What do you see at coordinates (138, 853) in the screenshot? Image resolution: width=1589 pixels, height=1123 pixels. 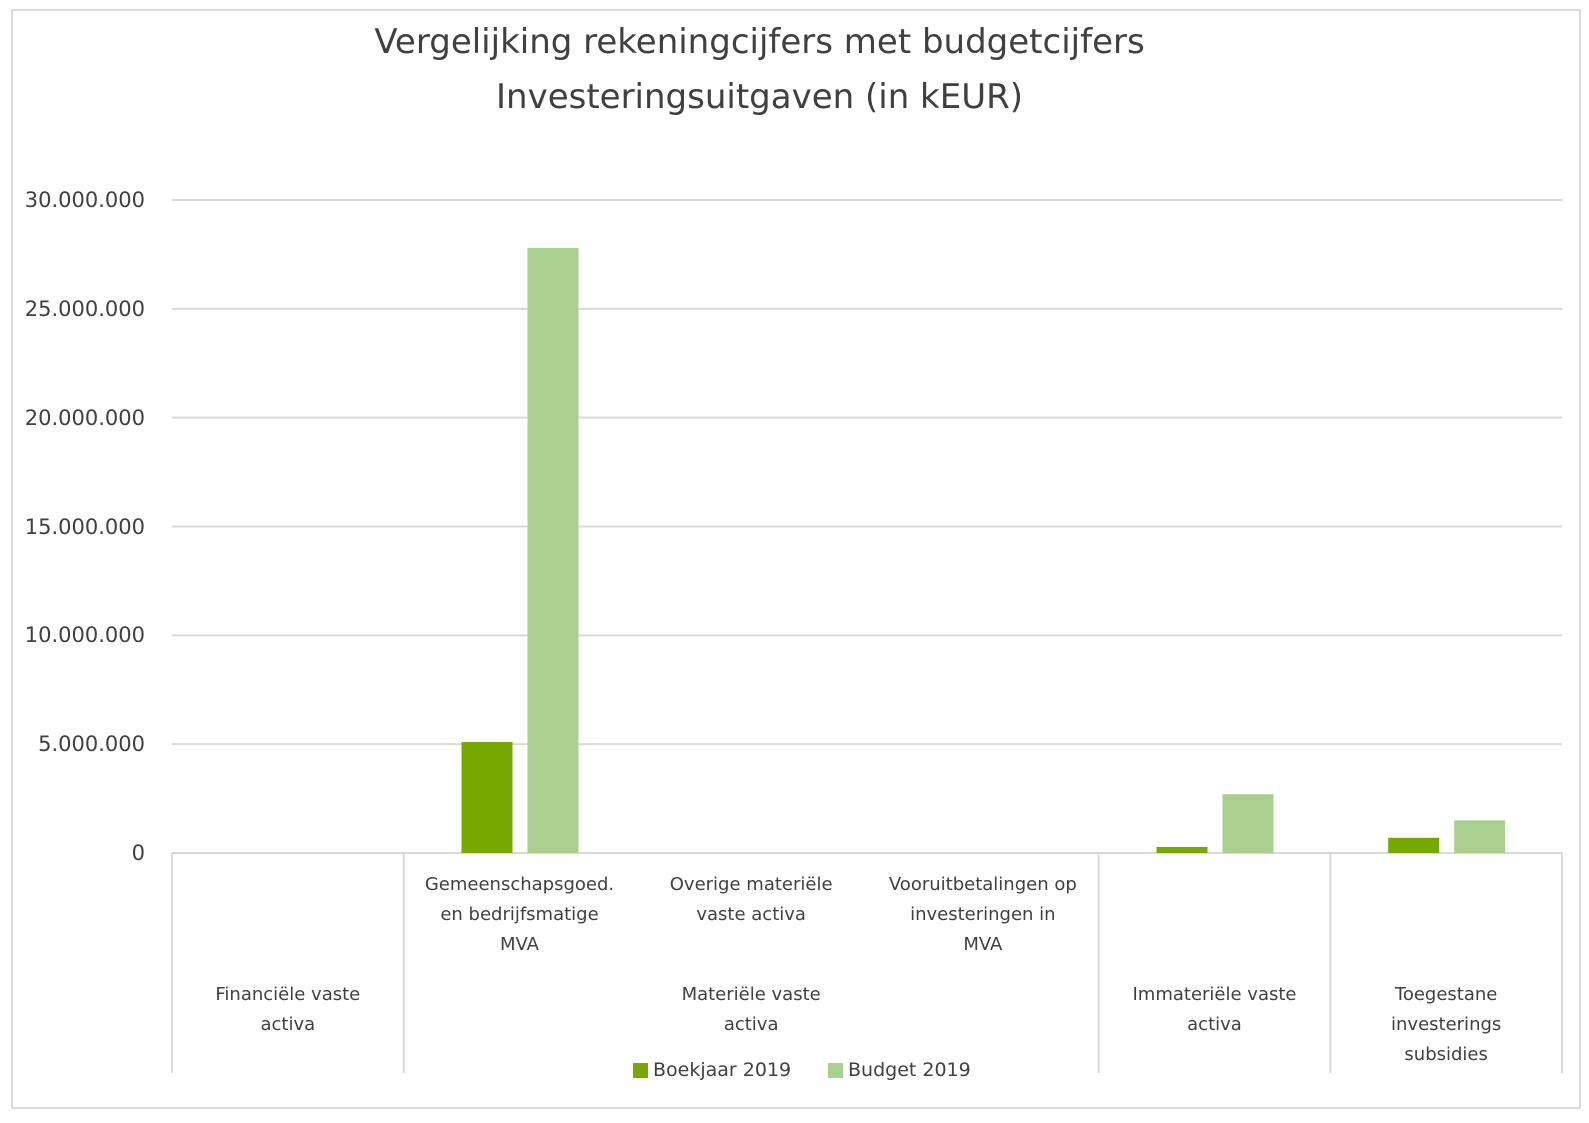 I see `y-tick-label: 0` at bounding box center [138, 853].